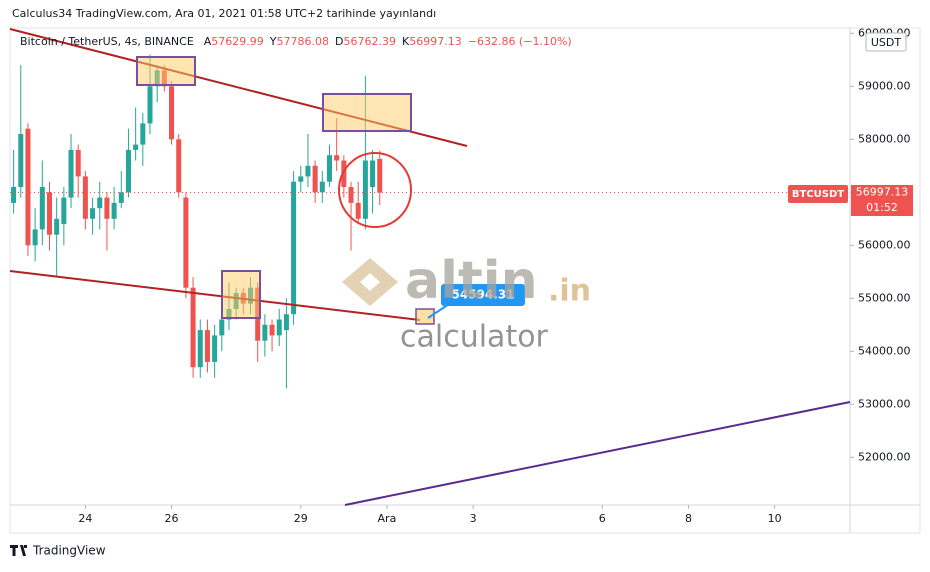 This screenshot has height=572, width=930. What do you see at coordinates (884, 297) in the screenshot?
I see `y-tick-label: 55000.00` at bounding box center [884, 297].